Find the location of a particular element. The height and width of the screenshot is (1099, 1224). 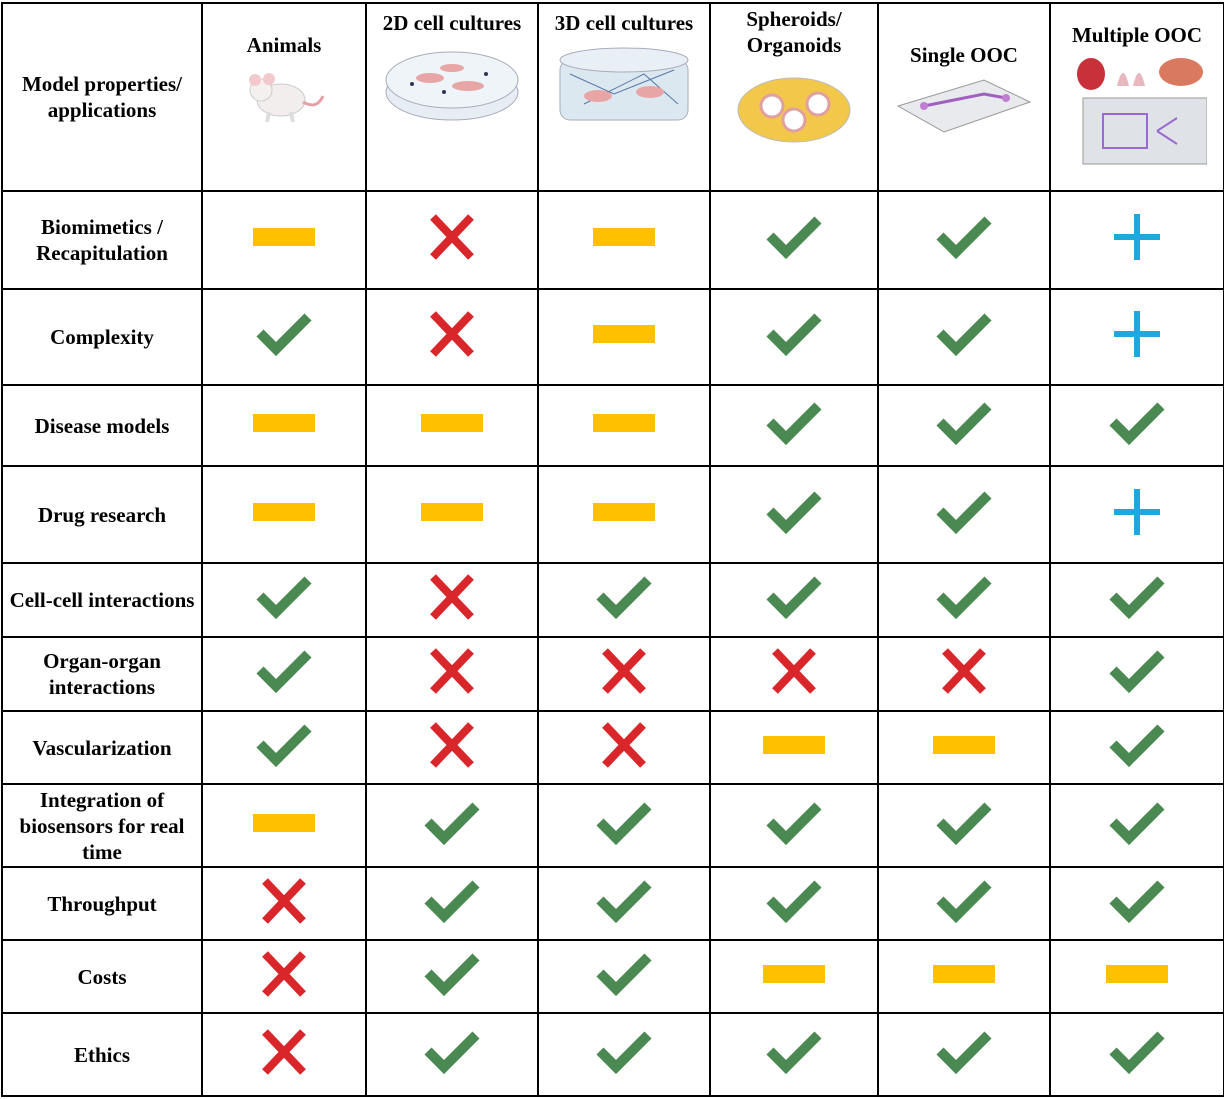

row-header-cell: Throughput is located at coordinates (102, 903).